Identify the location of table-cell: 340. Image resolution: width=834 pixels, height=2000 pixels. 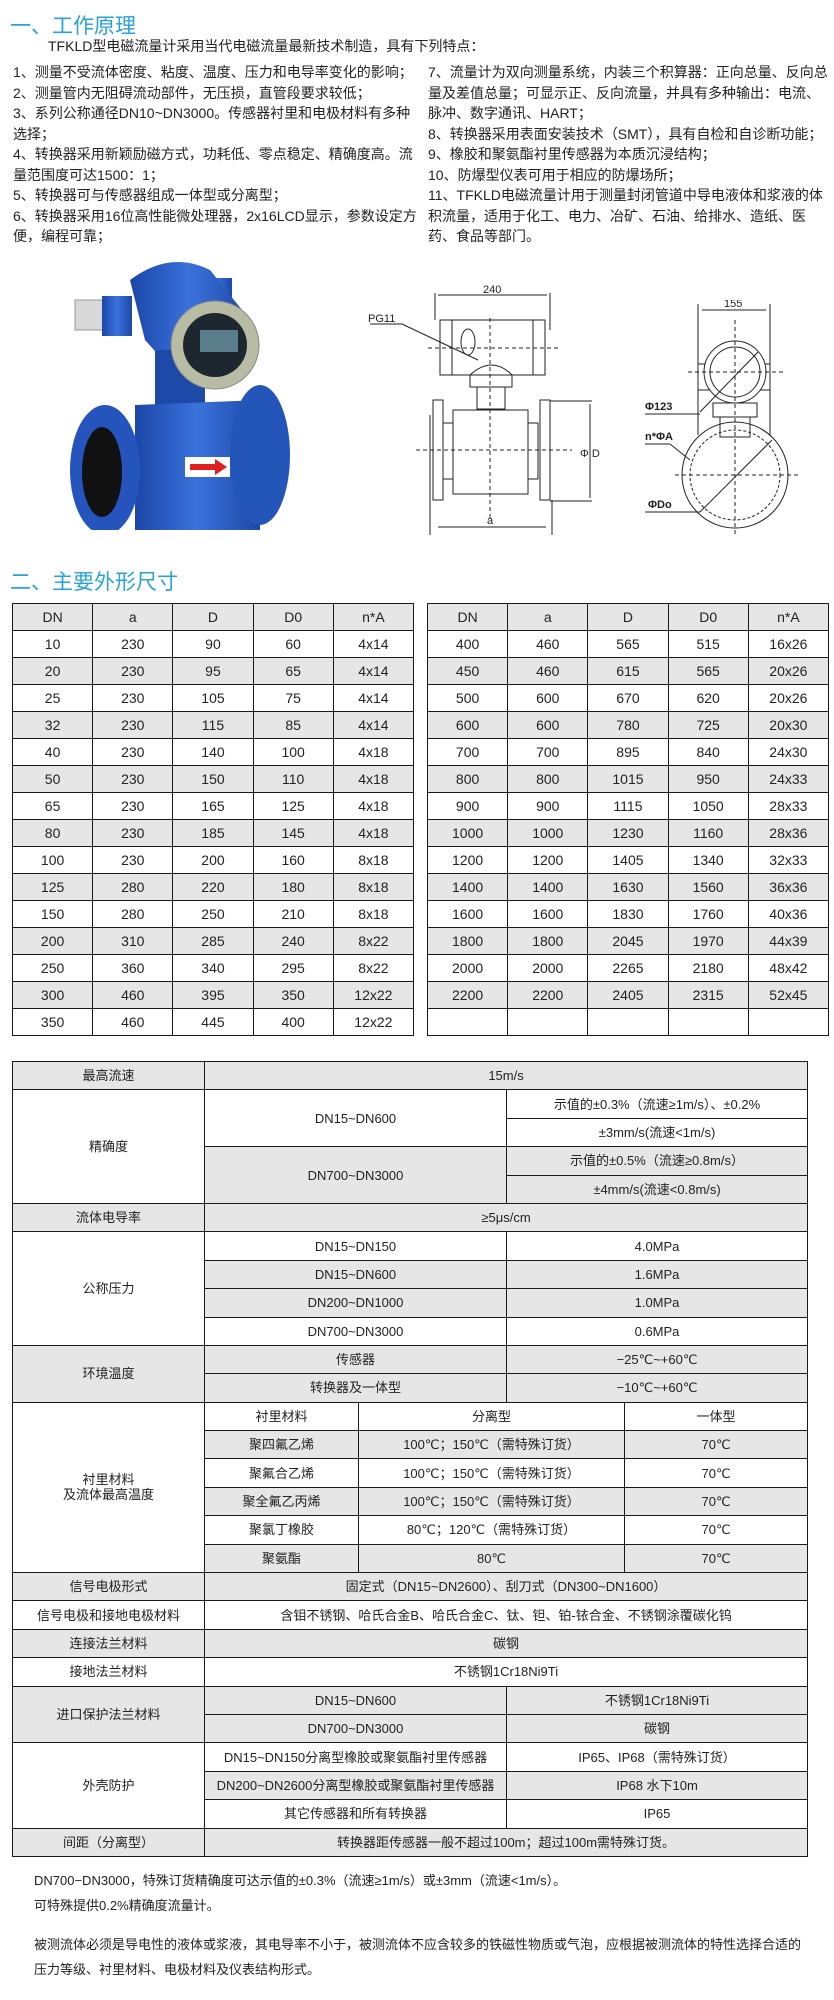
(213, 968).